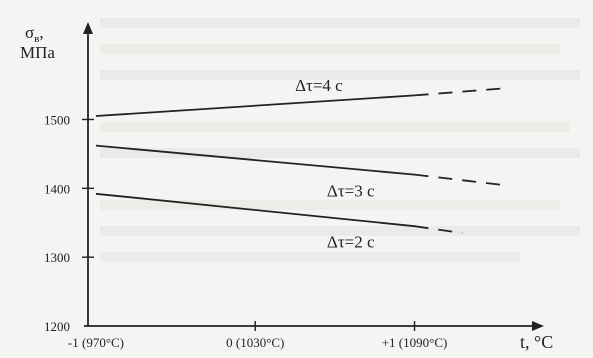 The image size is (593, 358). Describe the element at coordinates (319, 85) in the screenshot. I see `series-label-1: Δτ=4 с` at that location.